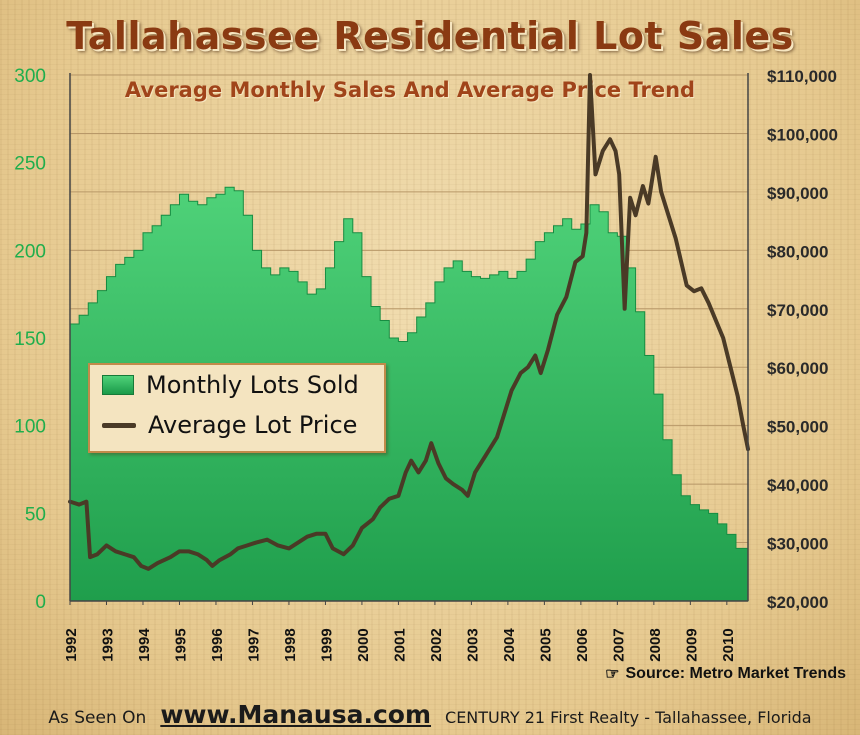  What do you see at coordinates (655, 644) in the screenshot?
I see `x-tick-label: 2008` at bounding box center [655, 644].